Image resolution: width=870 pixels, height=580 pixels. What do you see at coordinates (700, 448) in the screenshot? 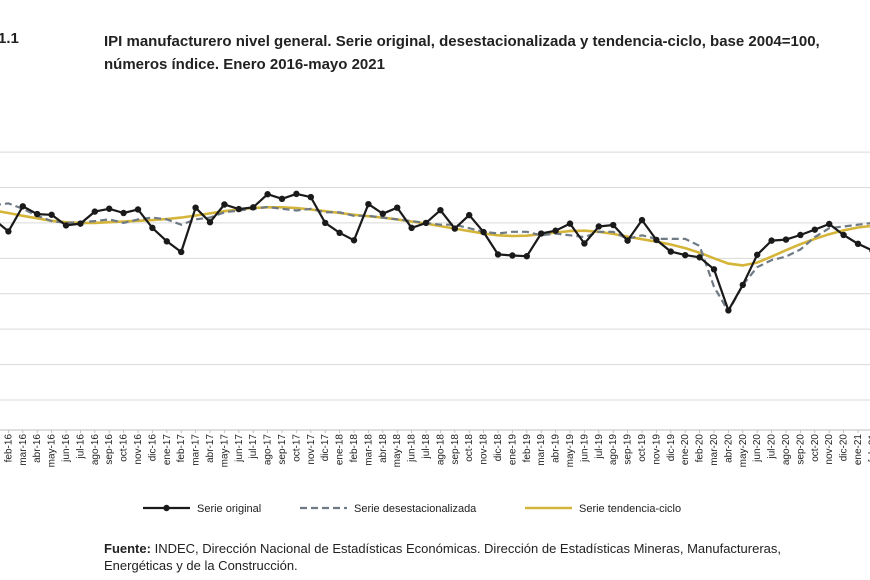
I see `x-tick-label: feb-20` at bounding box center [700, 448].